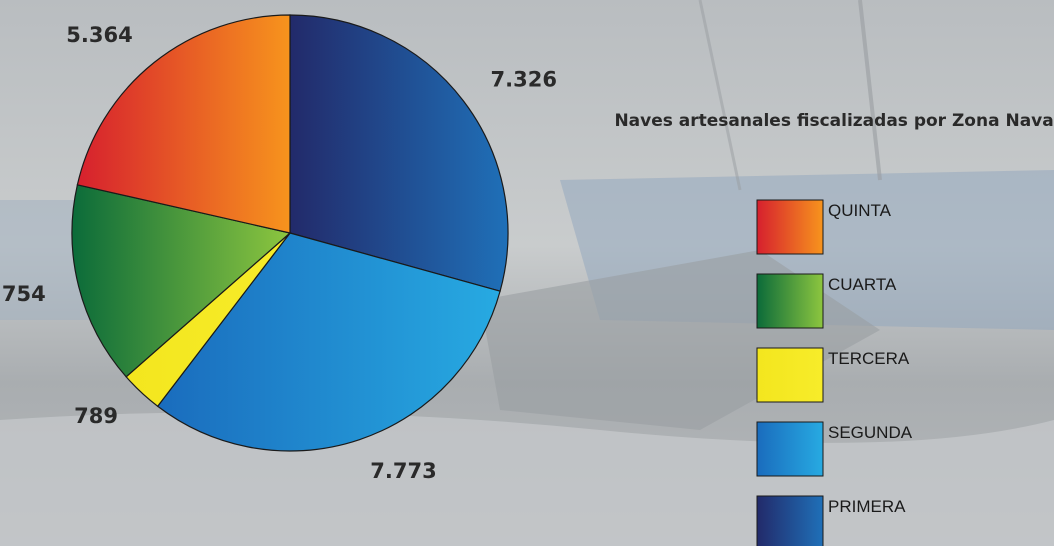 The height and width of the screenshot is (546, 1054). I want to click on legend-label: PRIMERA, so click(867, 506).